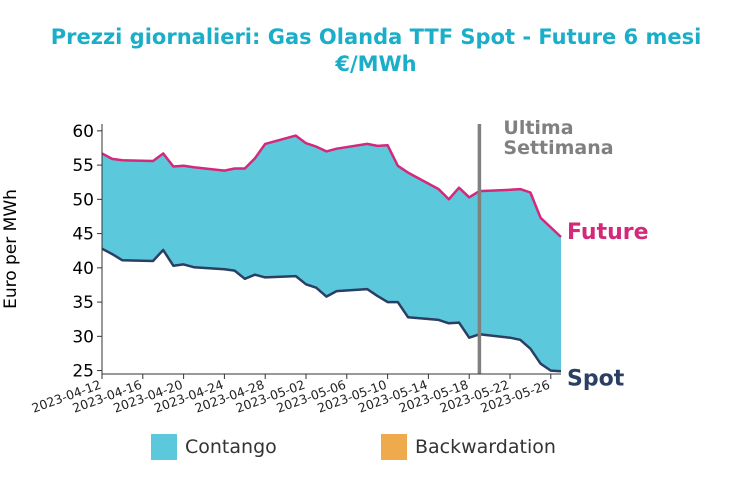 Image resolution: width=752 pixels, height=504 pixels. I want to click on y-tick-label-45: 45, so click(83, 235).